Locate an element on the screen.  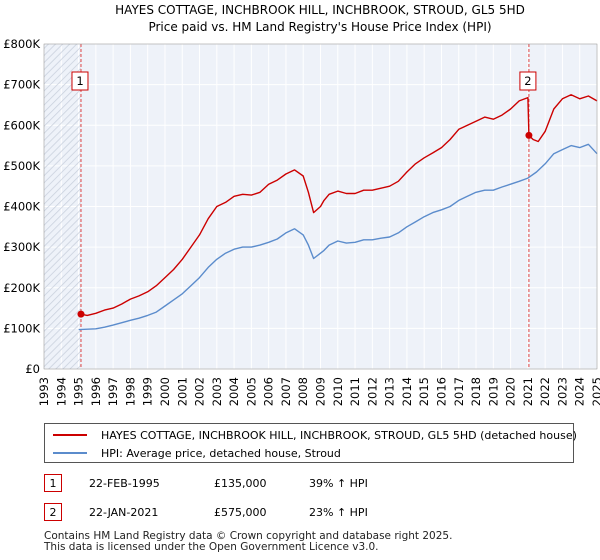
x-tick-label: 1998 is located at coordinates (130, 391).